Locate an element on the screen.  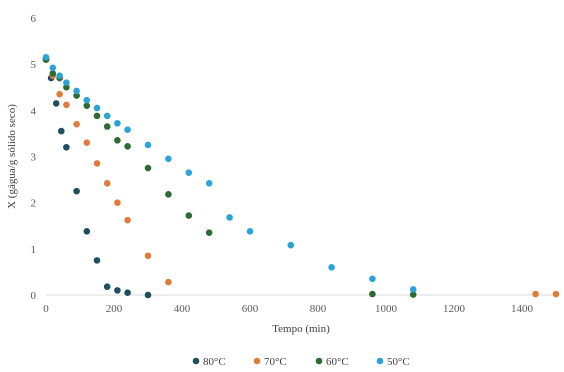
y-tick-label: 1 is located at coordinates (34, 250).